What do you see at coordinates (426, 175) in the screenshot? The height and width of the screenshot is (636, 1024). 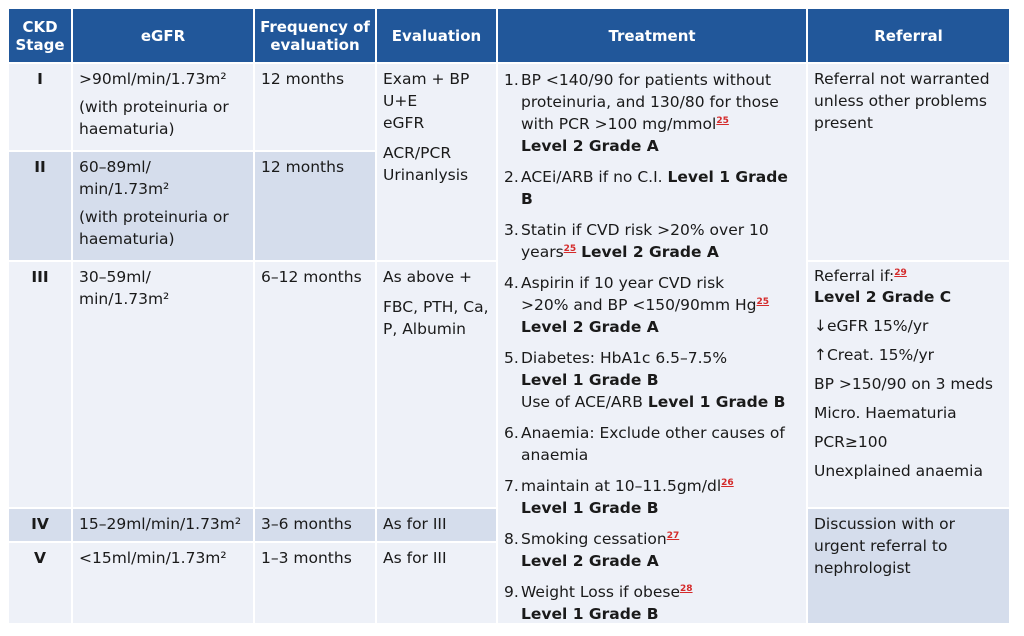 I see `eval-urinalysis: Urinanlysis` at bounding box center [426, 175].